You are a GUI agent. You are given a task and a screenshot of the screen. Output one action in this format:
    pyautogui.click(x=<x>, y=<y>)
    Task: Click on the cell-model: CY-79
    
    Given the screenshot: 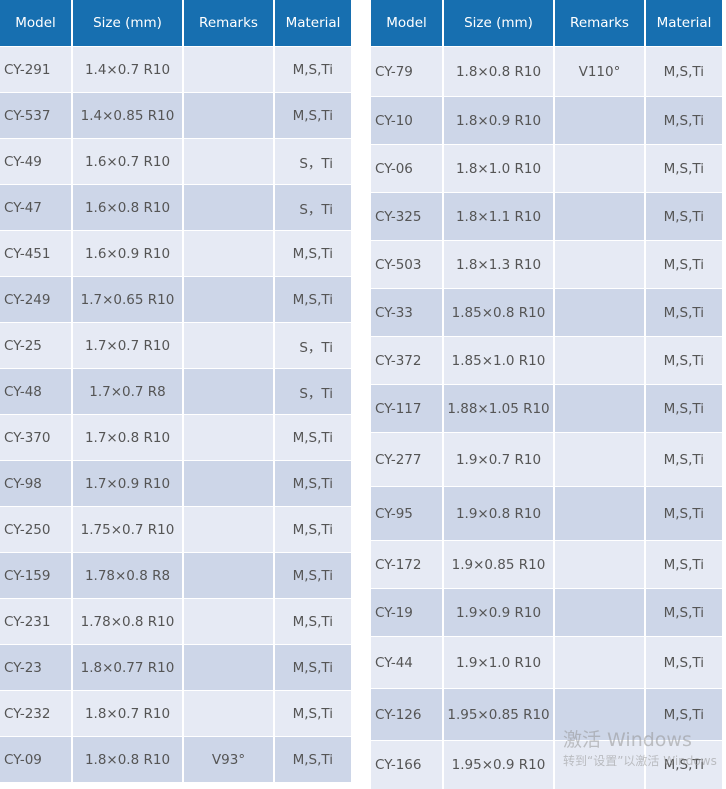 What is the action you would take?
    pyautogui.click(x=407, y=72)
    